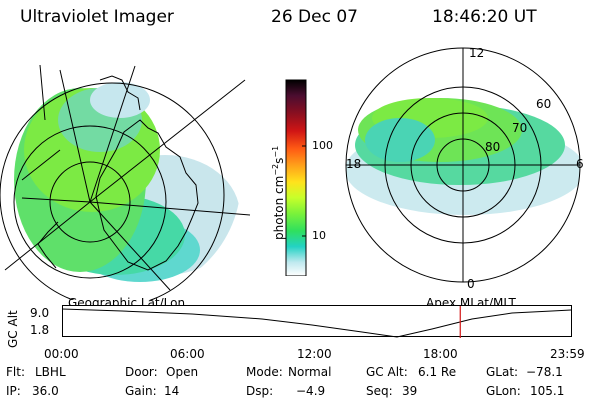 The image size is (600, 400). I want to click on mode-value: Normal, so click(310, 372).